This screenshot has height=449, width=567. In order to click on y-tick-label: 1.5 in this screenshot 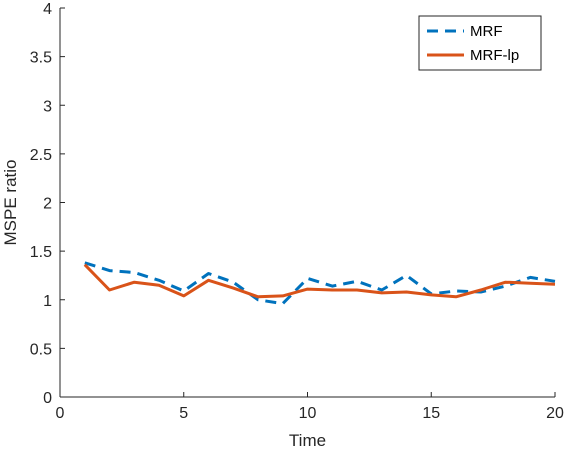, I will do `click(41, 252)`.